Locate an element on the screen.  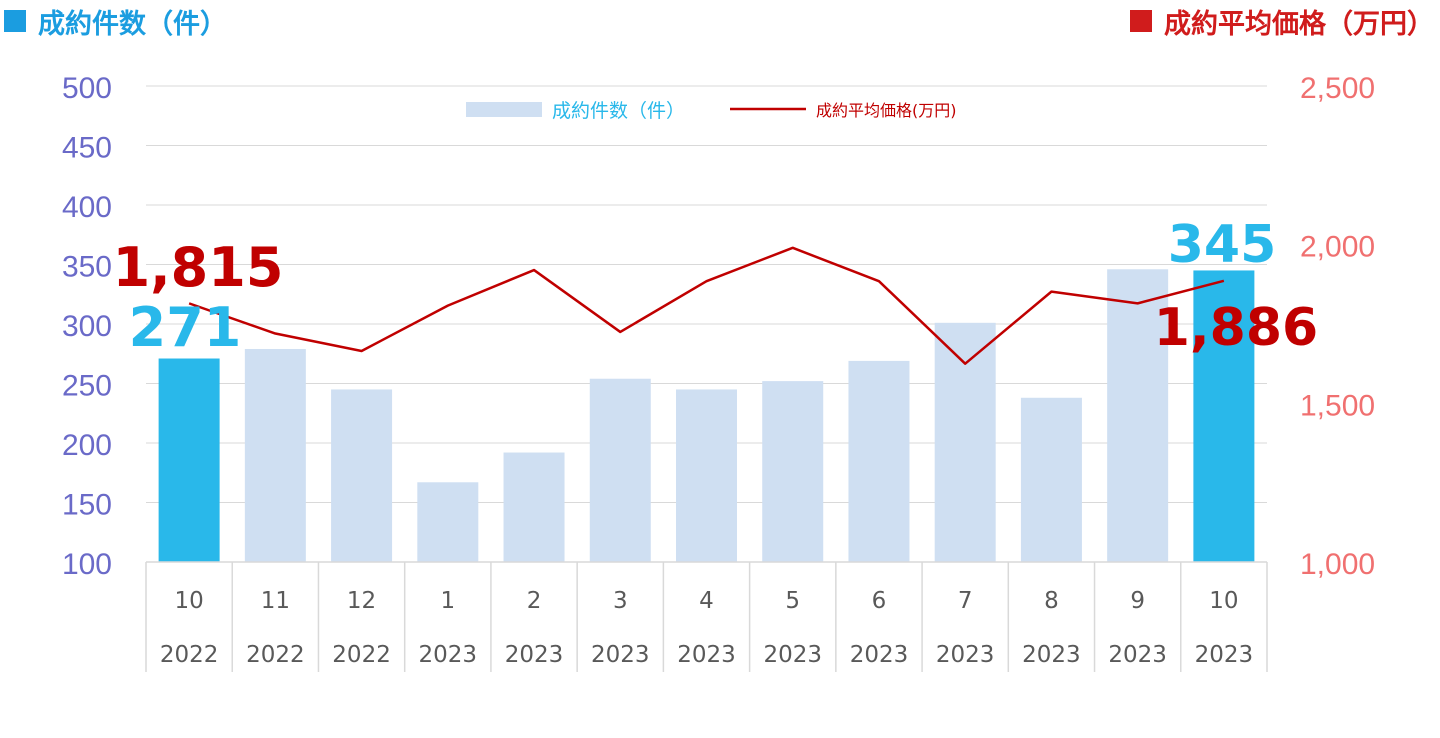
y-right-tick-label: 1,000 is located at coordinates (1337, 564).